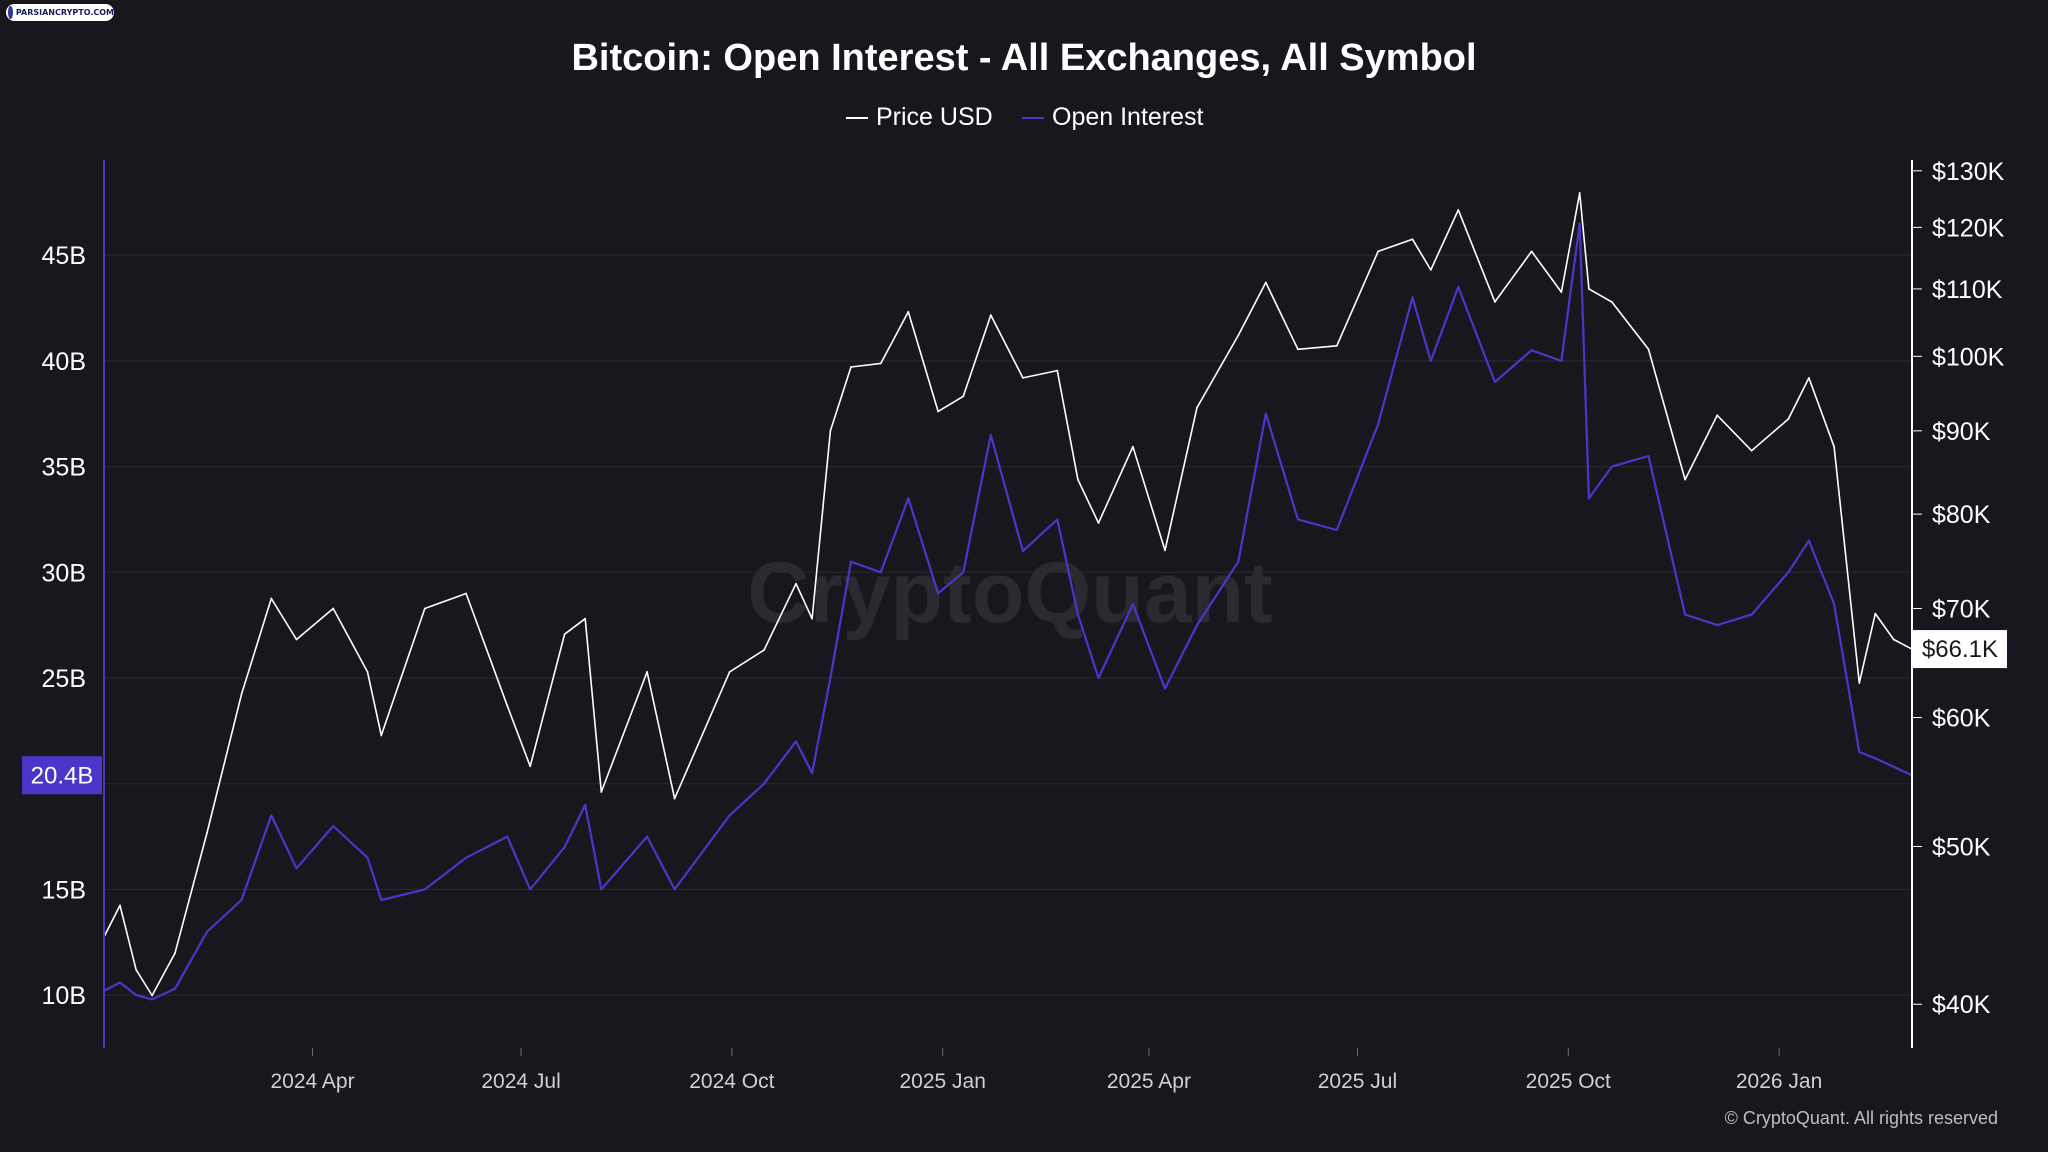 This screenshot has height=1152, width=2048. What do you see at coordinates (64, 996) in the screenshot?
I see `left-tick-label: 10B` at bounding box center [64, 996].